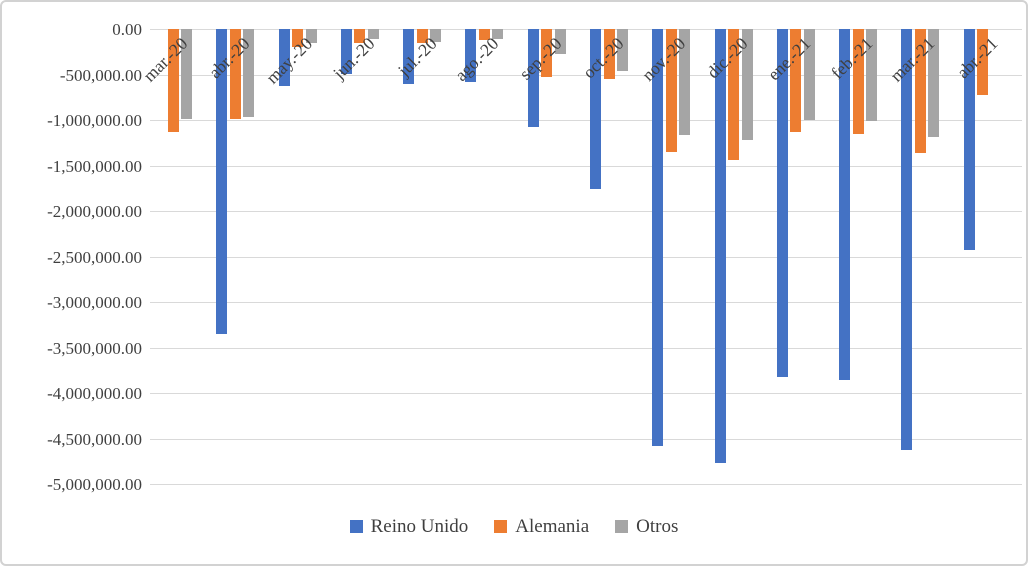 This screenshot has width=1028, height=566. I want to click on legend-item-reino-unido: Reino Unido, so click(409, 526).